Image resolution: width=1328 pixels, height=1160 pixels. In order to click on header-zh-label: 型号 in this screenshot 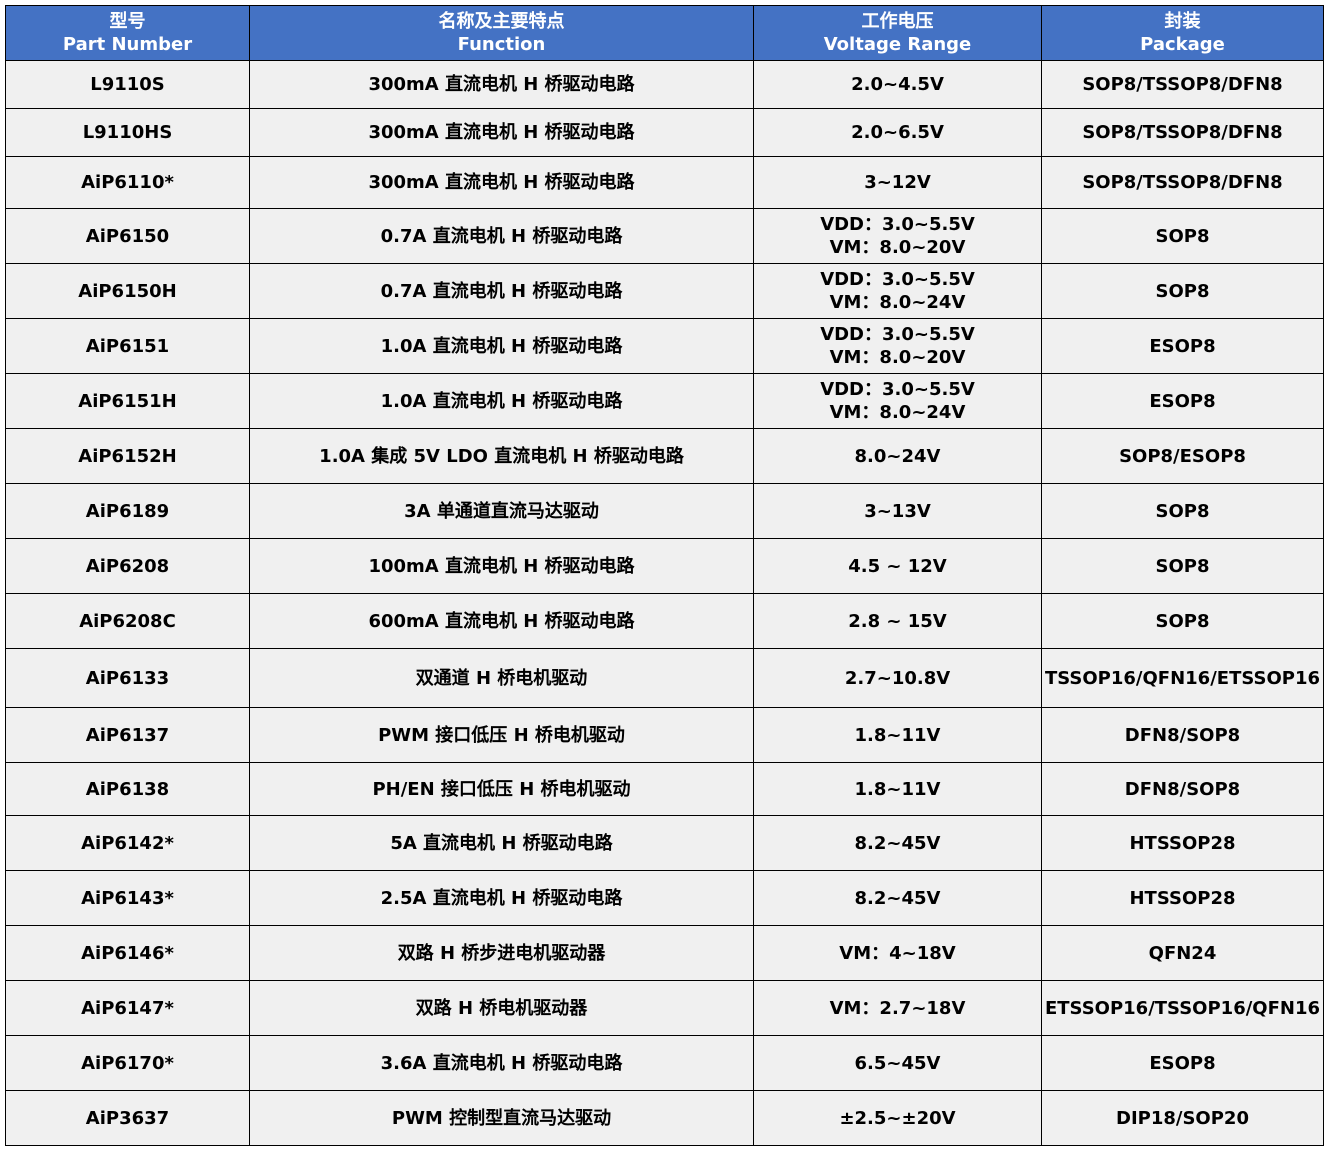, I will do `click(127, 21)`.